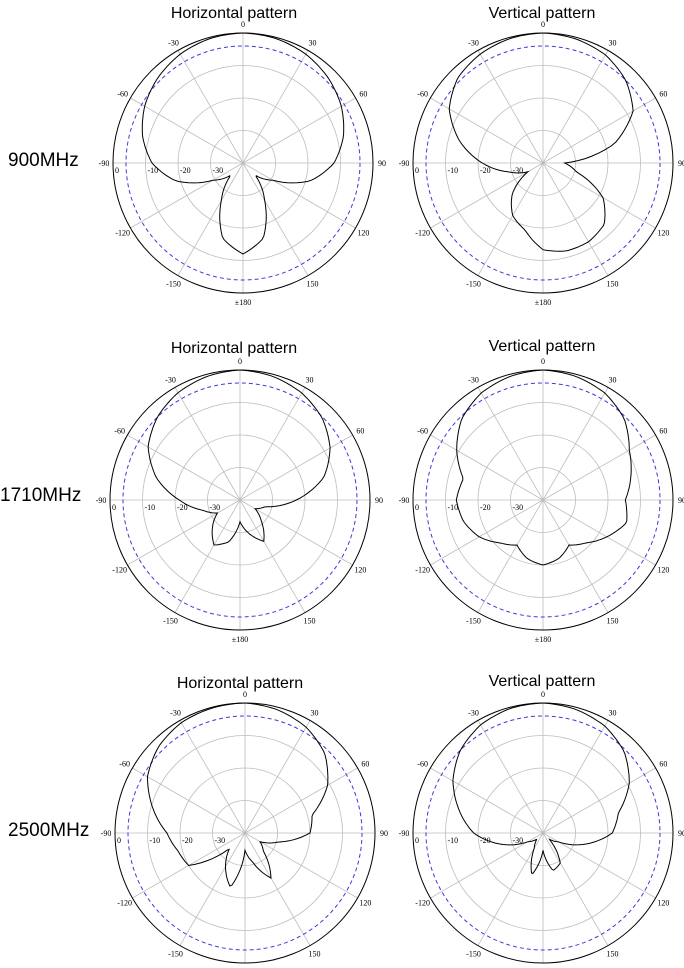 The width and height of the screenshot is (684, 968). What do you see at coordinates (170, 620) in the screenshot?
I see `plot-2-angle-label-7: -150` at bounding box center [170, 620].